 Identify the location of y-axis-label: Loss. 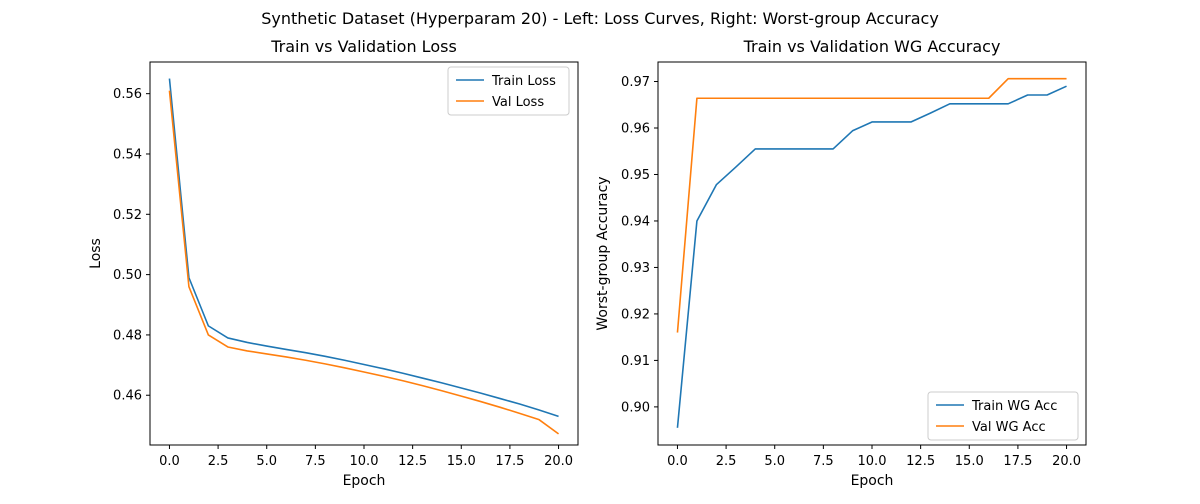
(96, 253).